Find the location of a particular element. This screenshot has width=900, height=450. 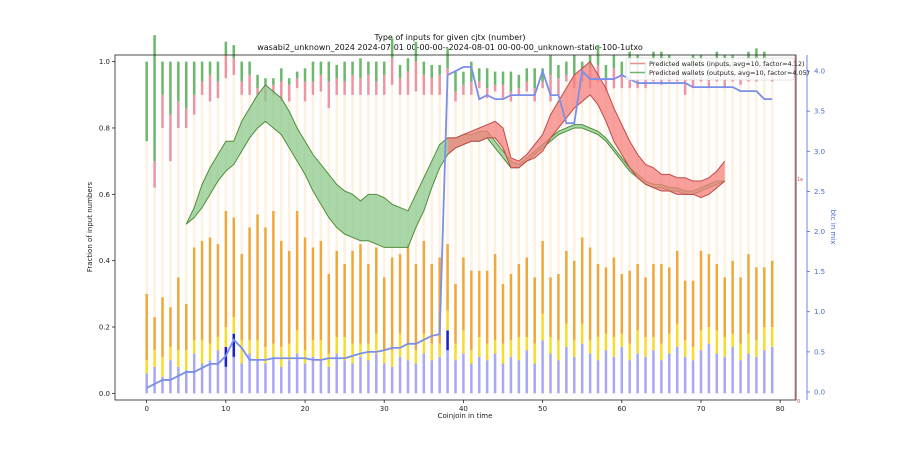

y2-tick-label: 0.5 is located at coordinates (819, 352).